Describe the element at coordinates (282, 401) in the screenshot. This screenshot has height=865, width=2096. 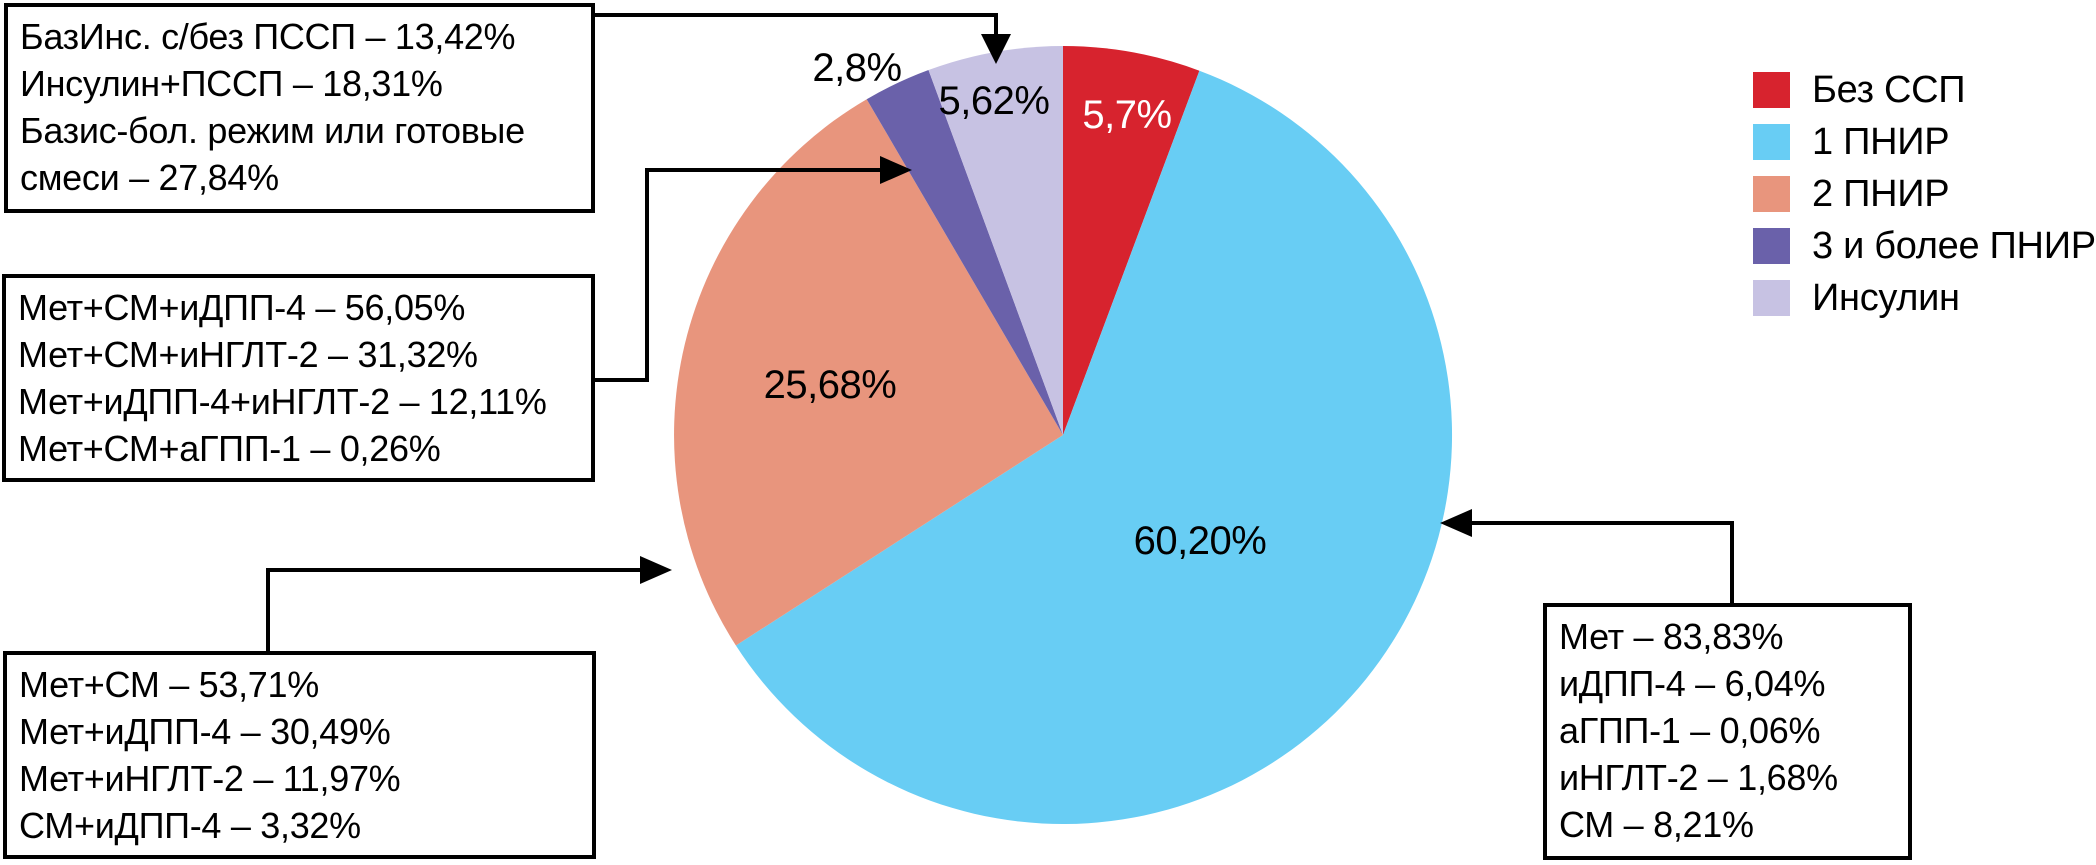
I see `callout-three-plus-line-3: Мет+иДПП-4+иНГЛТ-2 – 12,11%` at that location.